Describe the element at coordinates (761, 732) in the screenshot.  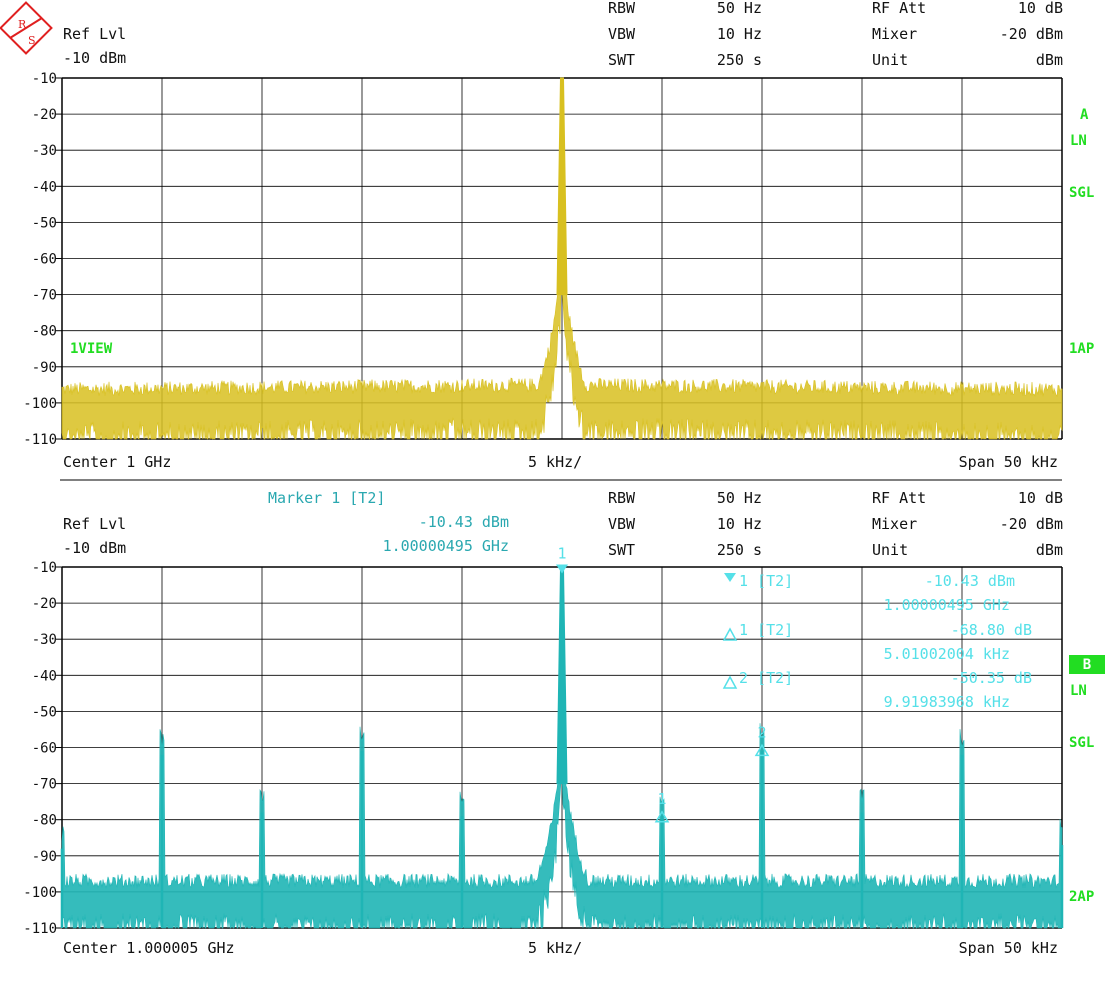
I see `marker-flag-label: 2` at that location.